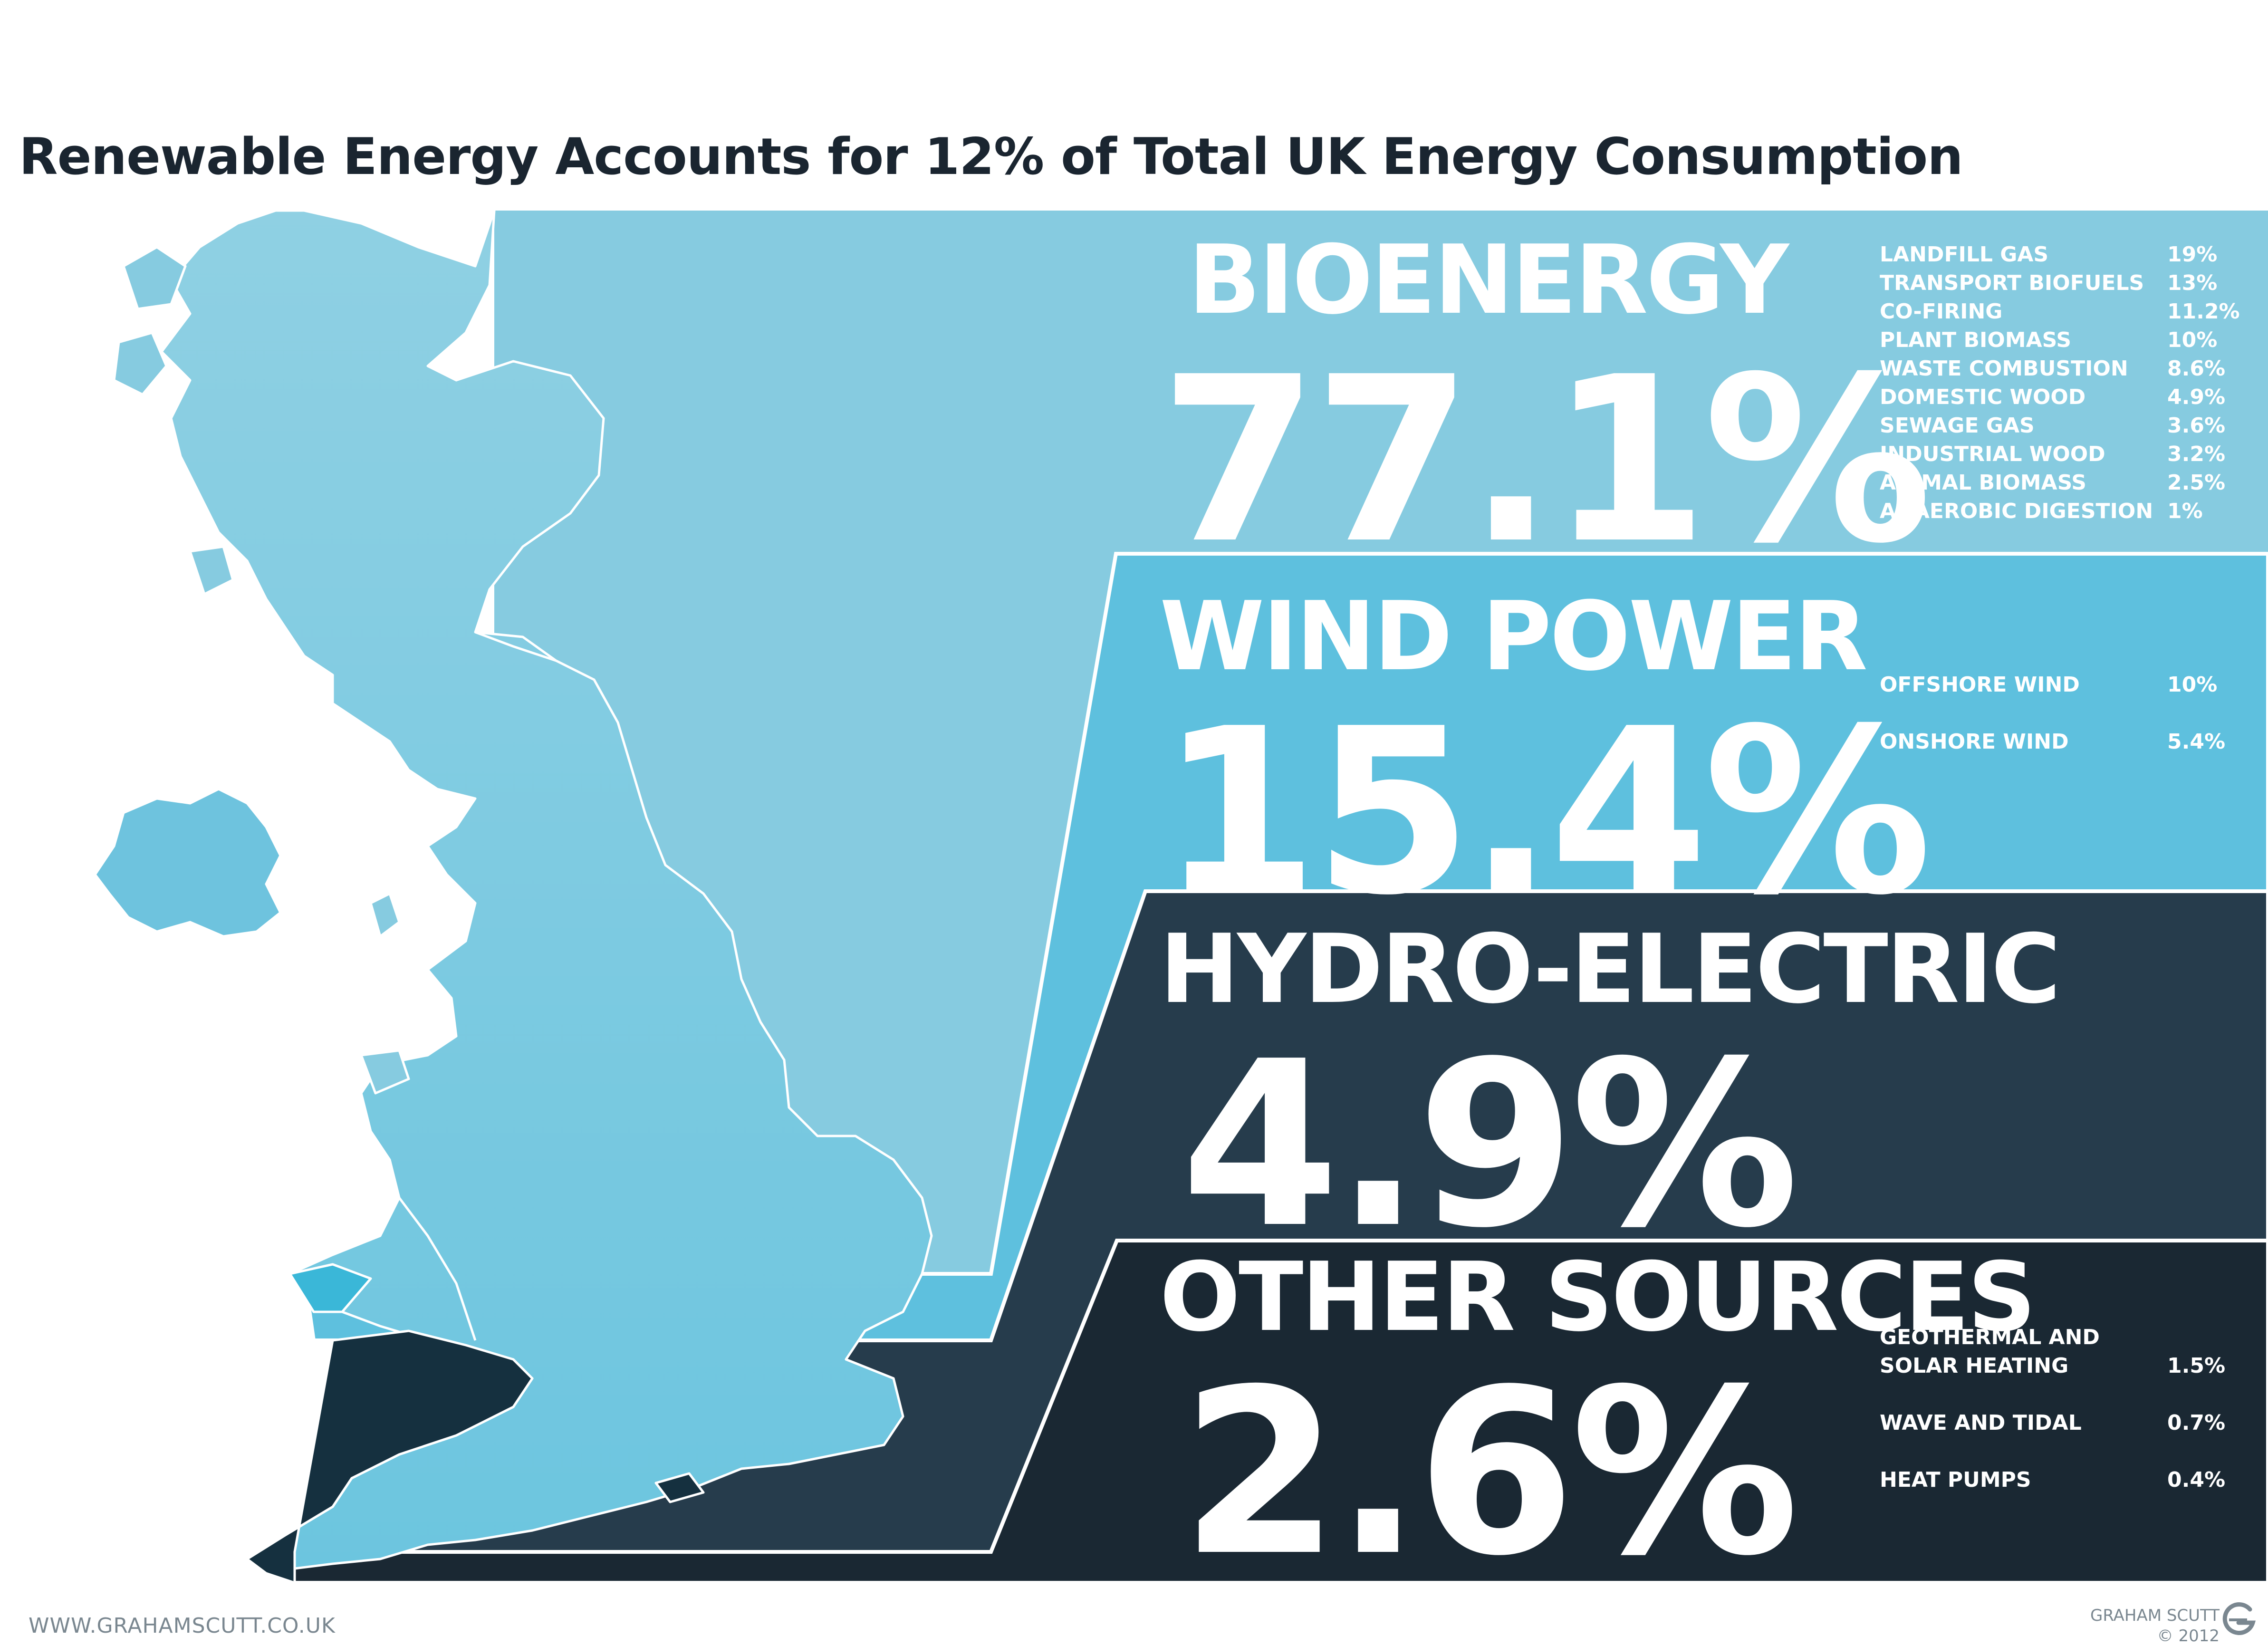  Describe the element at coordinates (2012, 283) in the screenshot. I see `breakdown-label: TRANSPORT BIOFUELS` at that location.